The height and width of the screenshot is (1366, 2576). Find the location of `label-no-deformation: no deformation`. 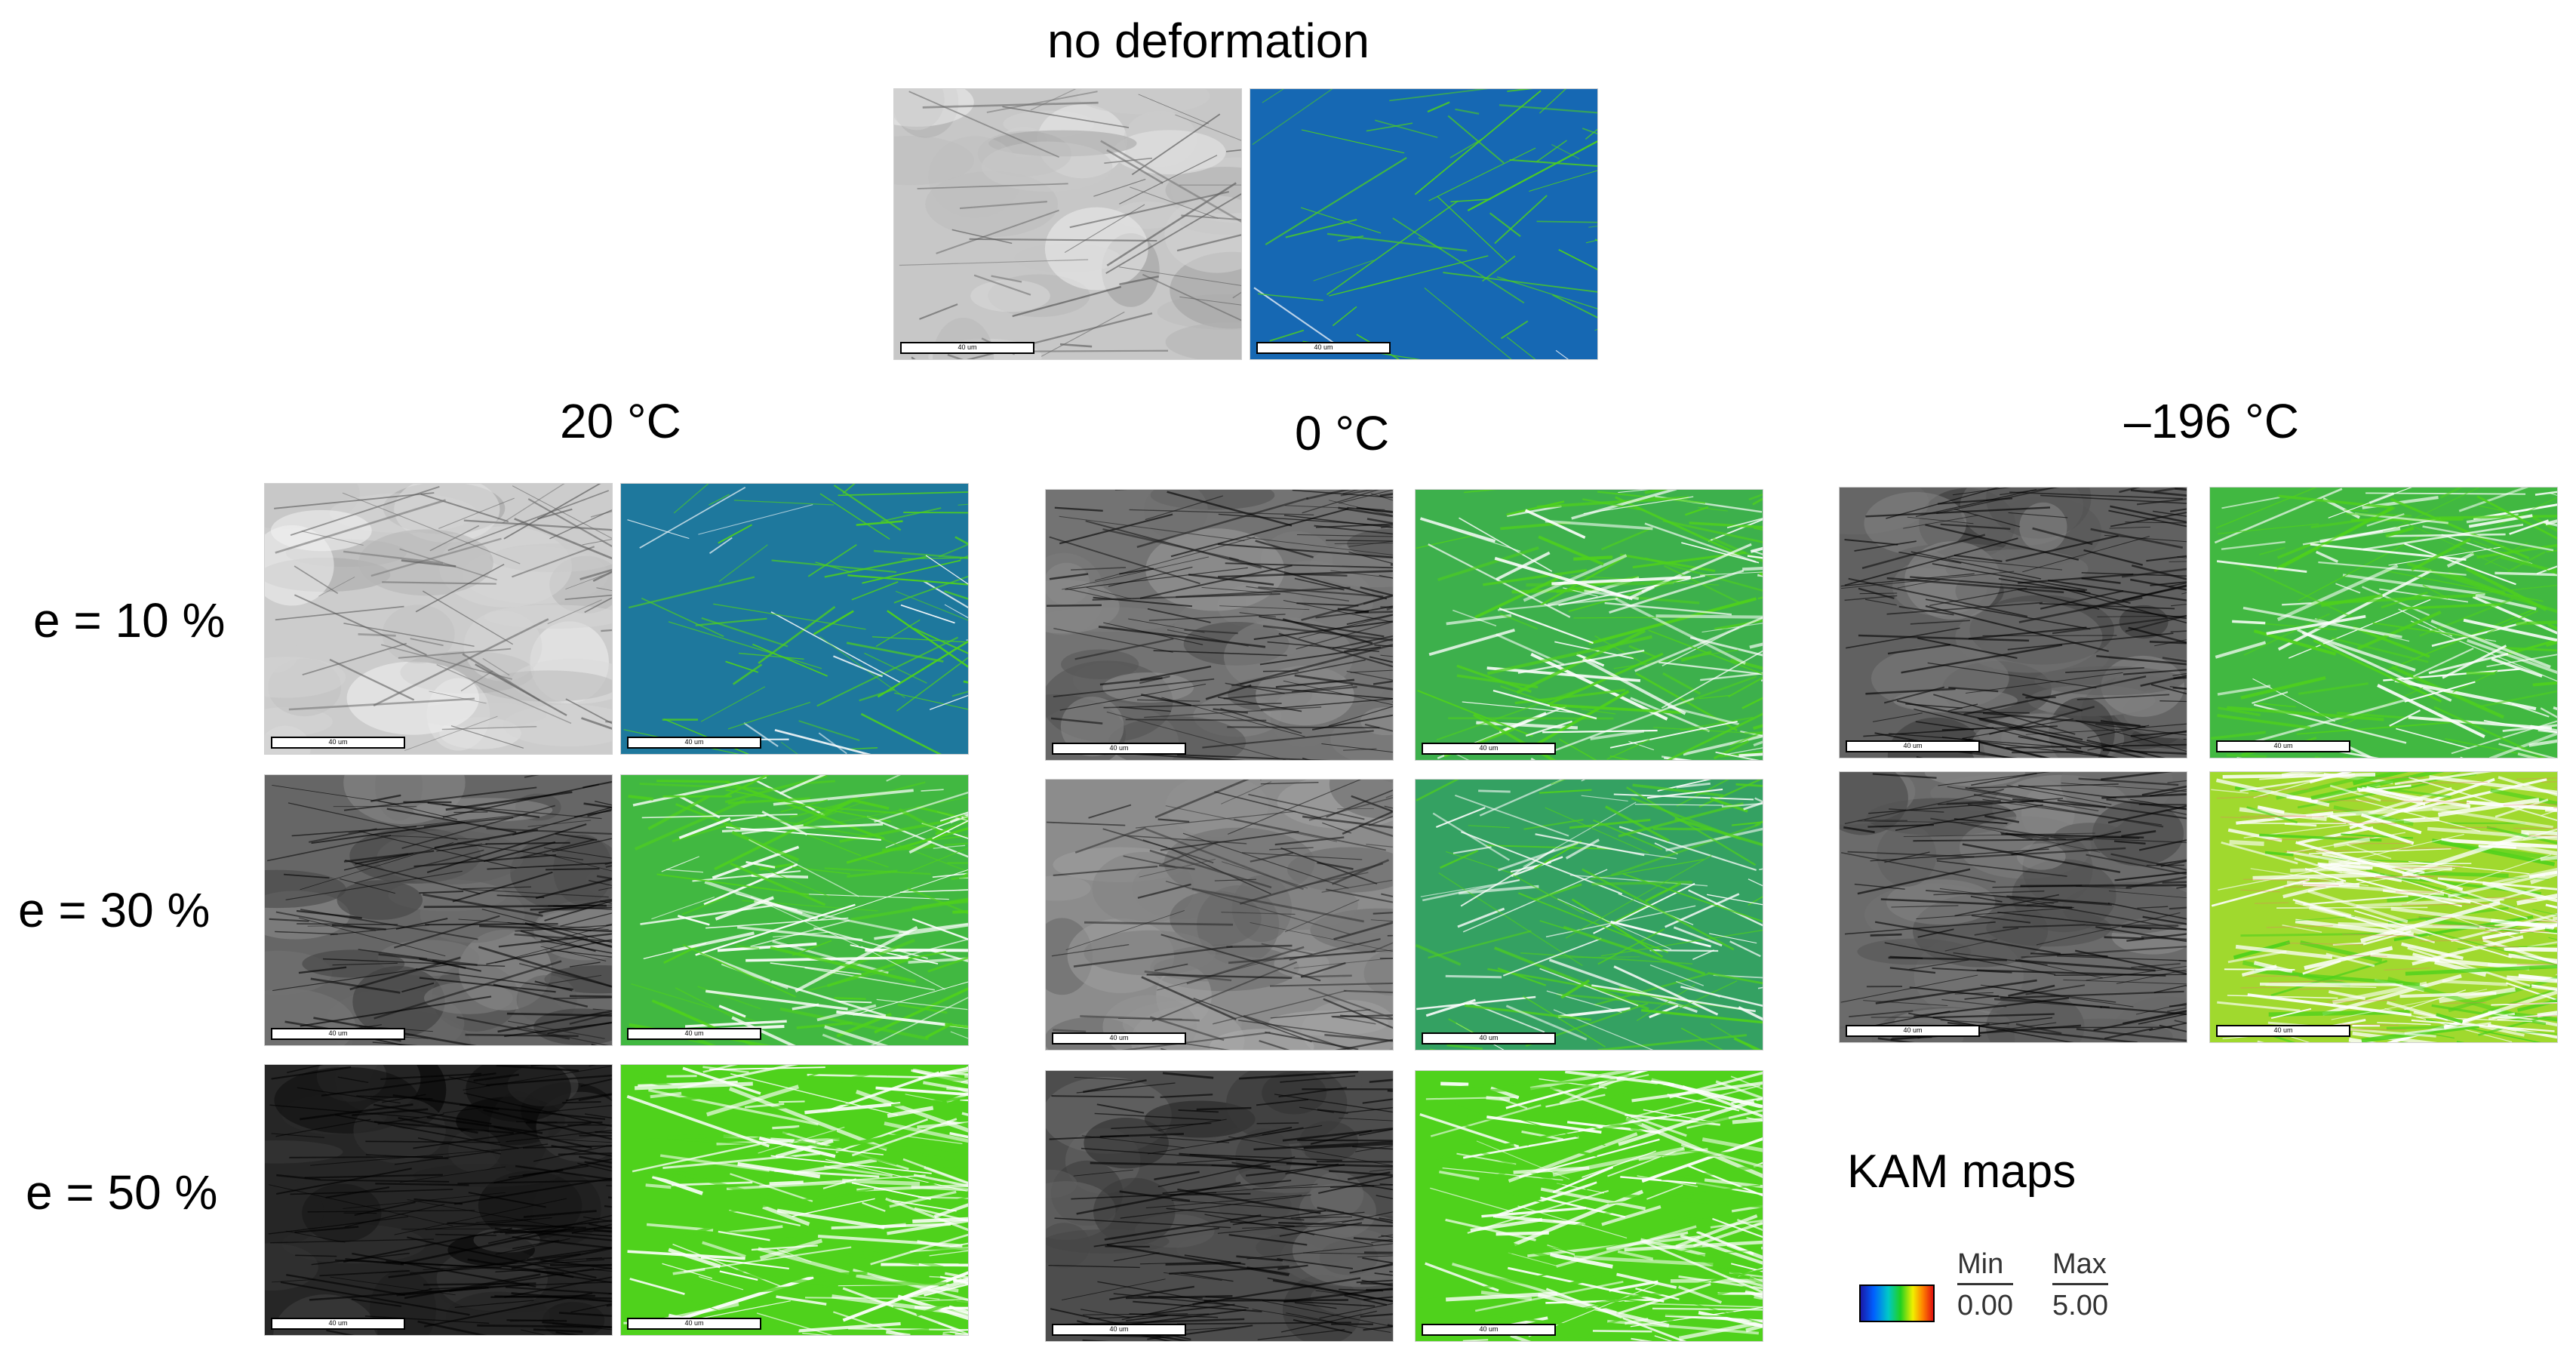

label-no-deformation: no deformation is located at coordinates (1208, 41).